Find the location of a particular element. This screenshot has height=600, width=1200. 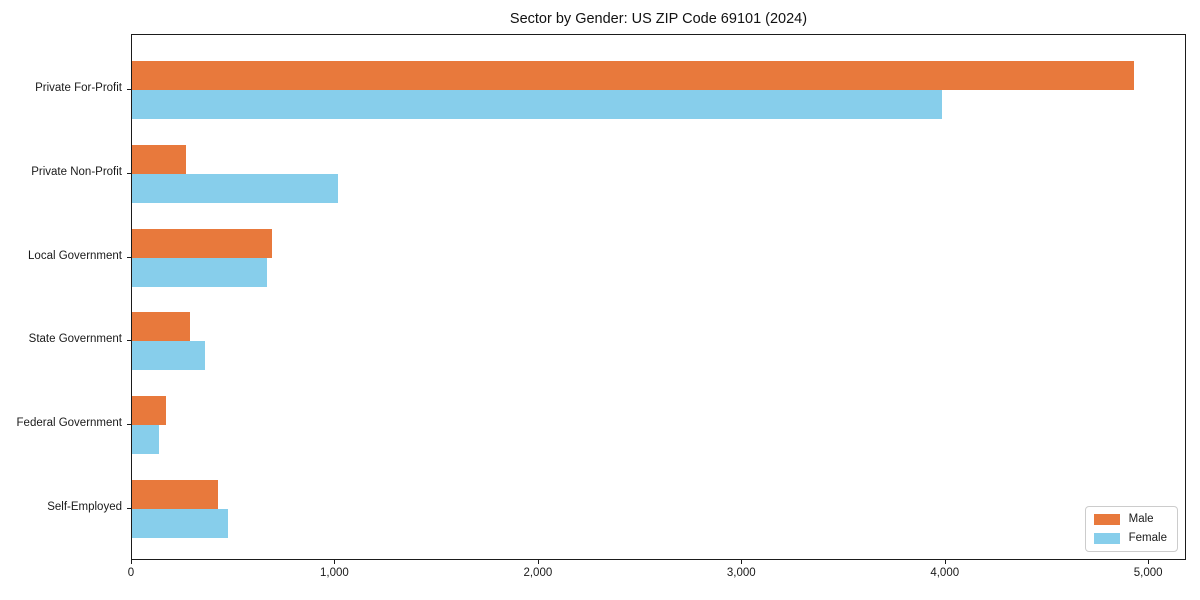

male-color-swatch is located at coordinates (1106, 519).